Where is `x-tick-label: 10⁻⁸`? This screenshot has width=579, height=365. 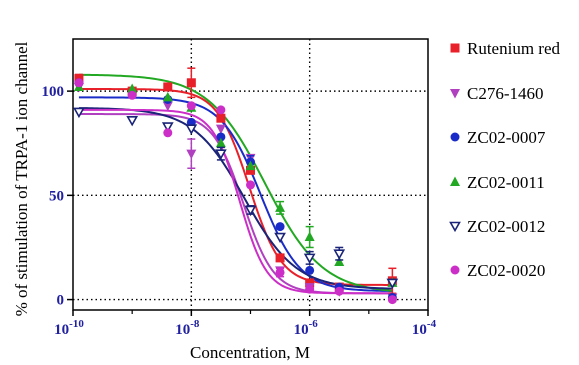
x-tick-label: 10⁻⁸ is located at coordinates (187, 328).